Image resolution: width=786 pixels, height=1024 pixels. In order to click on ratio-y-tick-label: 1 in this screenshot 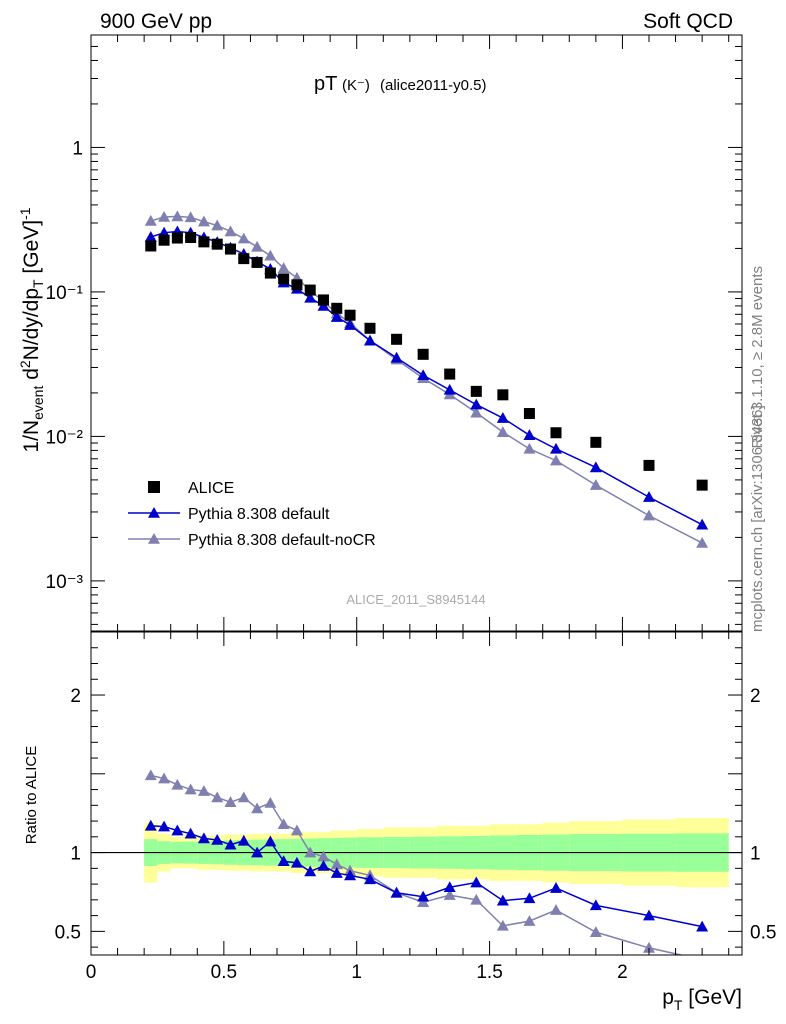, I will do `click(75, 854)`.